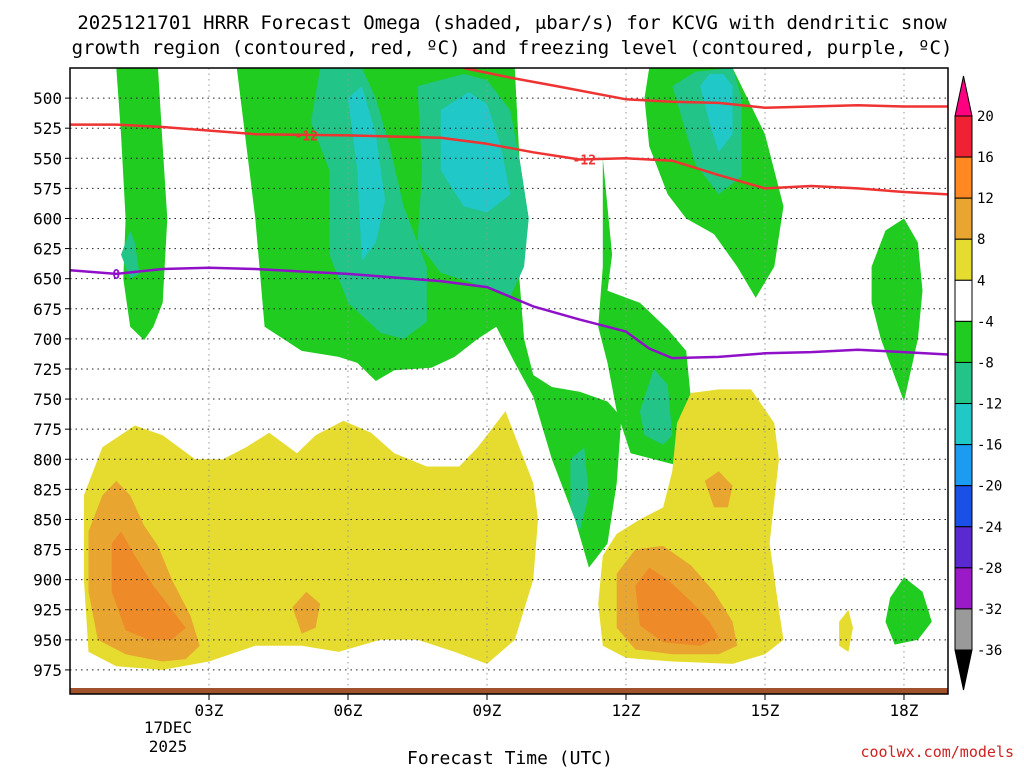 The image size is (1024, 768). What do you see at coordinates (989, 405) in the screenshot?
I see `colorbar-tick-7: -12` at bounding box center [989, 405].